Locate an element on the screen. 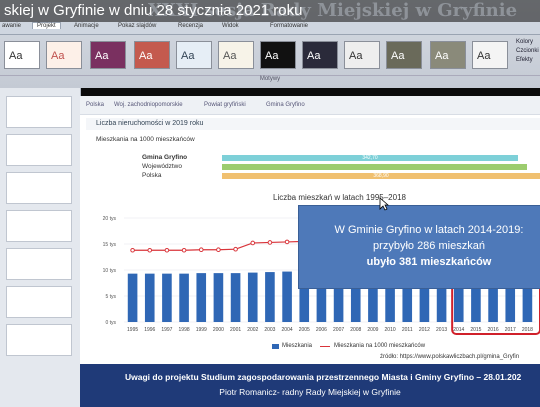 The height and width of the screenshot is (407, 540). x-tick-label: 2008 is located at coordinates (355, 330).